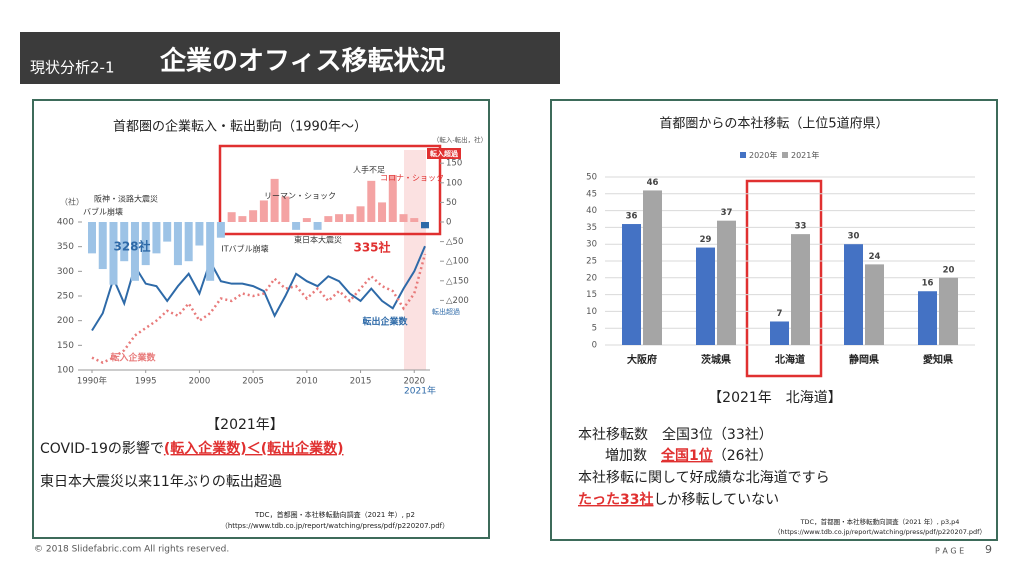 The height and width of the screenshot is (576, 1024). I want to click on inset-box, so click(330, 190).